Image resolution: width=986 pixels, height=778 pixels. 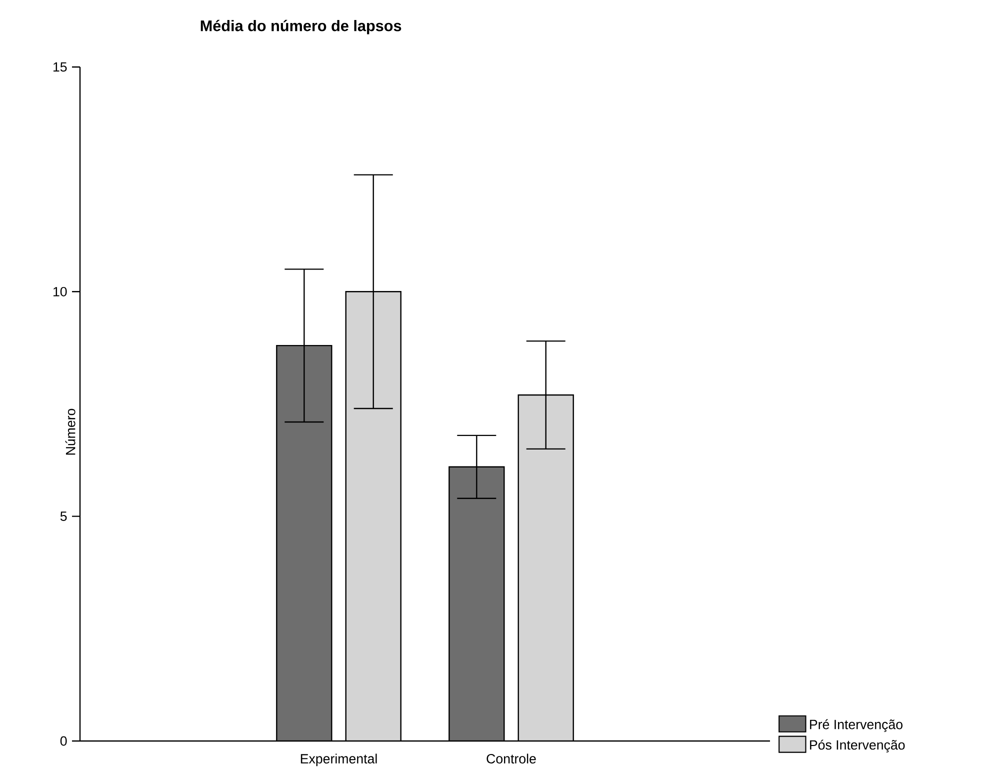 What do you see at coordinates (63, 516) in the screenshot?
I see `y-tick-label: 5` at bounding box center [63, 516].